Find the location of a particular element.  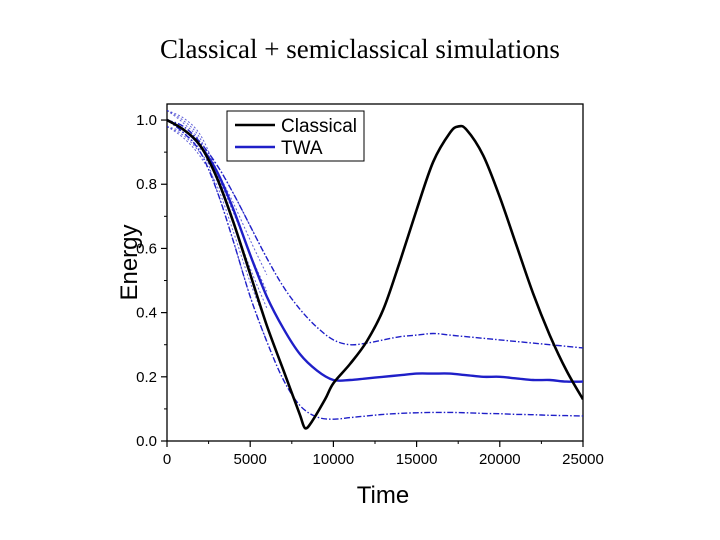

y-tick-label: 0.0 is located at coordinates (146, 441).